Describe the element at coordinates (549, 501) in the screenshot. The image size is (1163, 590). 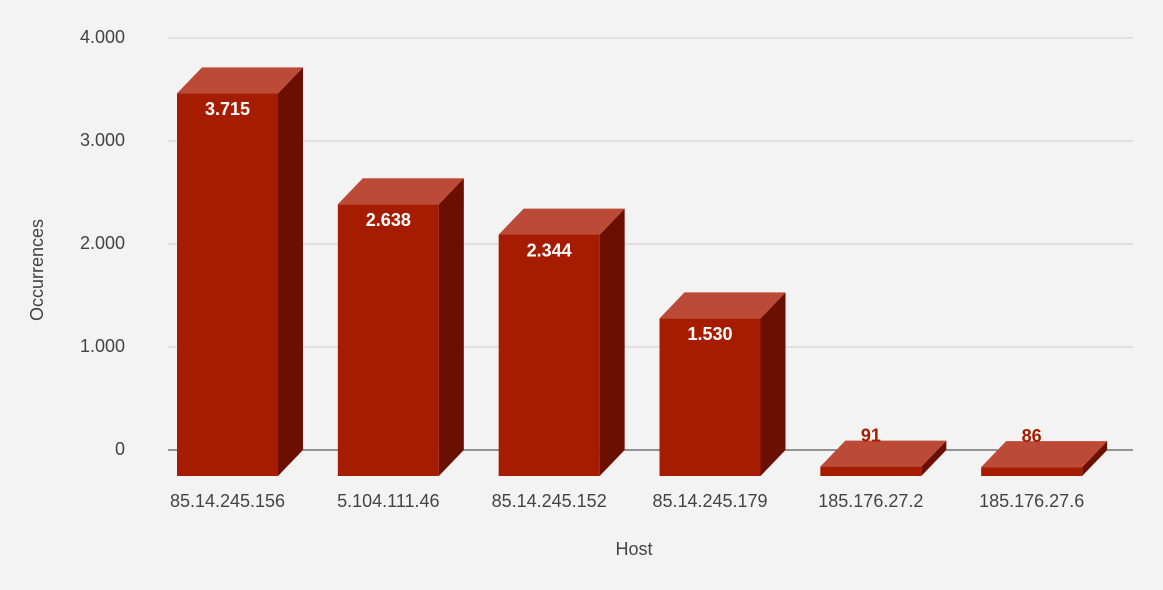
I see `x-tick-label: 85.14.245.152` at that location.